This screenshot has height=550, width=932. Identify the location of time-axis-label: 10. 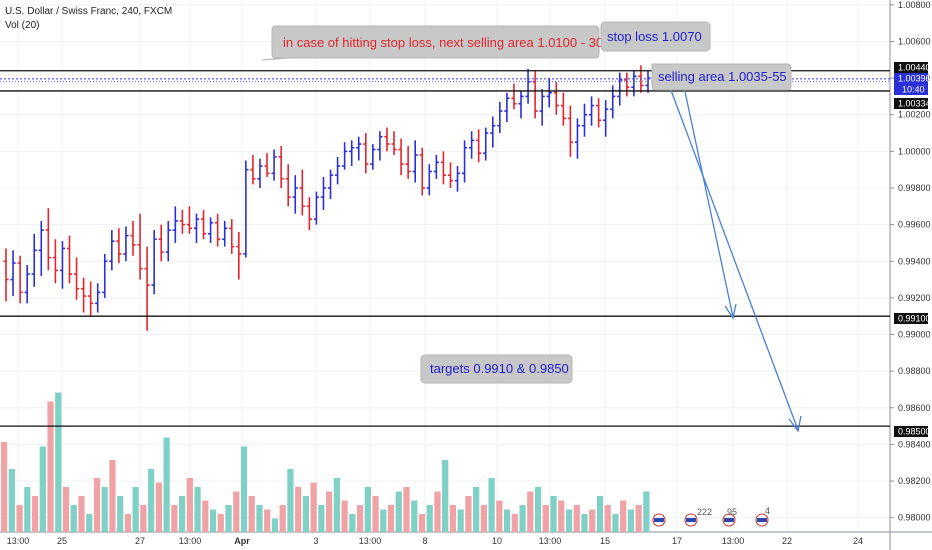
(497, 541).